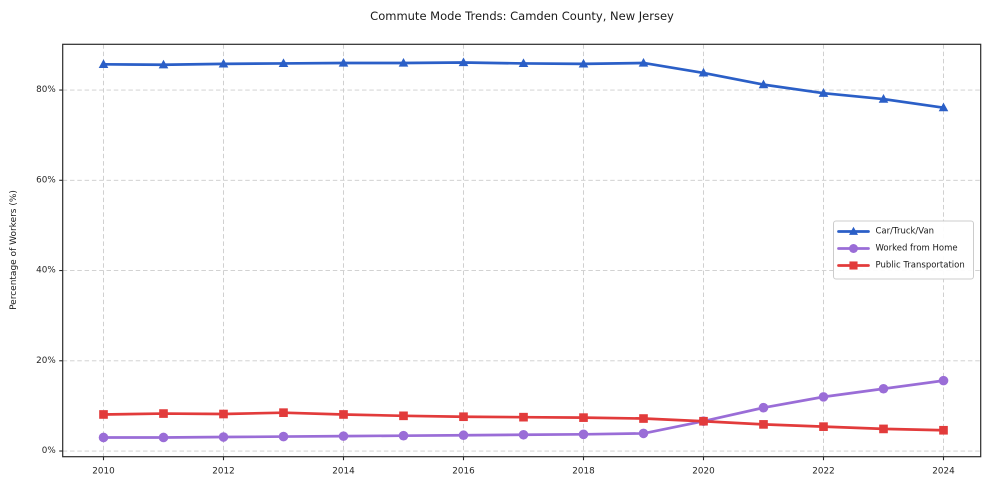  What do you see at coordinates (943, 430) in the screenshot?
I see `marker-public-transportation-2024` at bounding box center [943, 430].